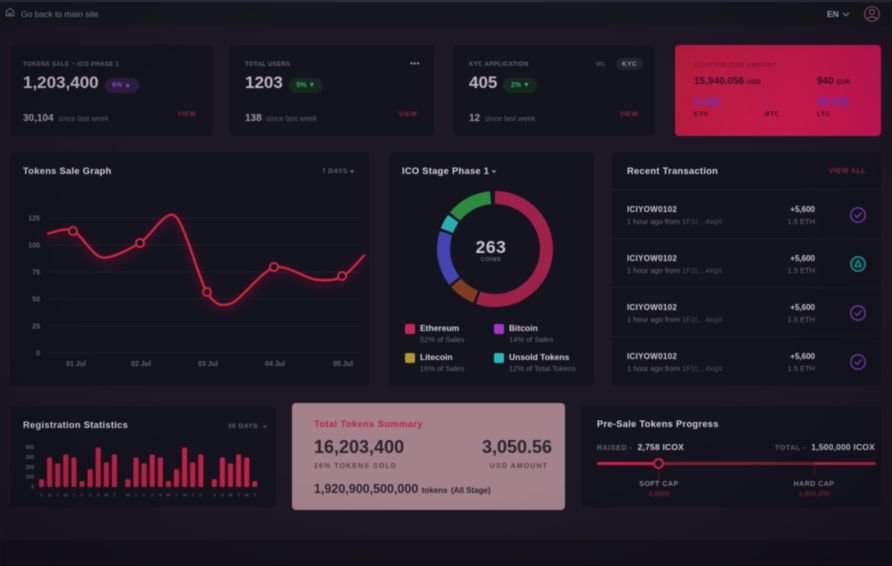 This screenshot has height=566, width=892. What do you see at coordinates (208, 364) in the screenshot?
I see `svg-text: 03 Jul` at bounding box center [208, 364].